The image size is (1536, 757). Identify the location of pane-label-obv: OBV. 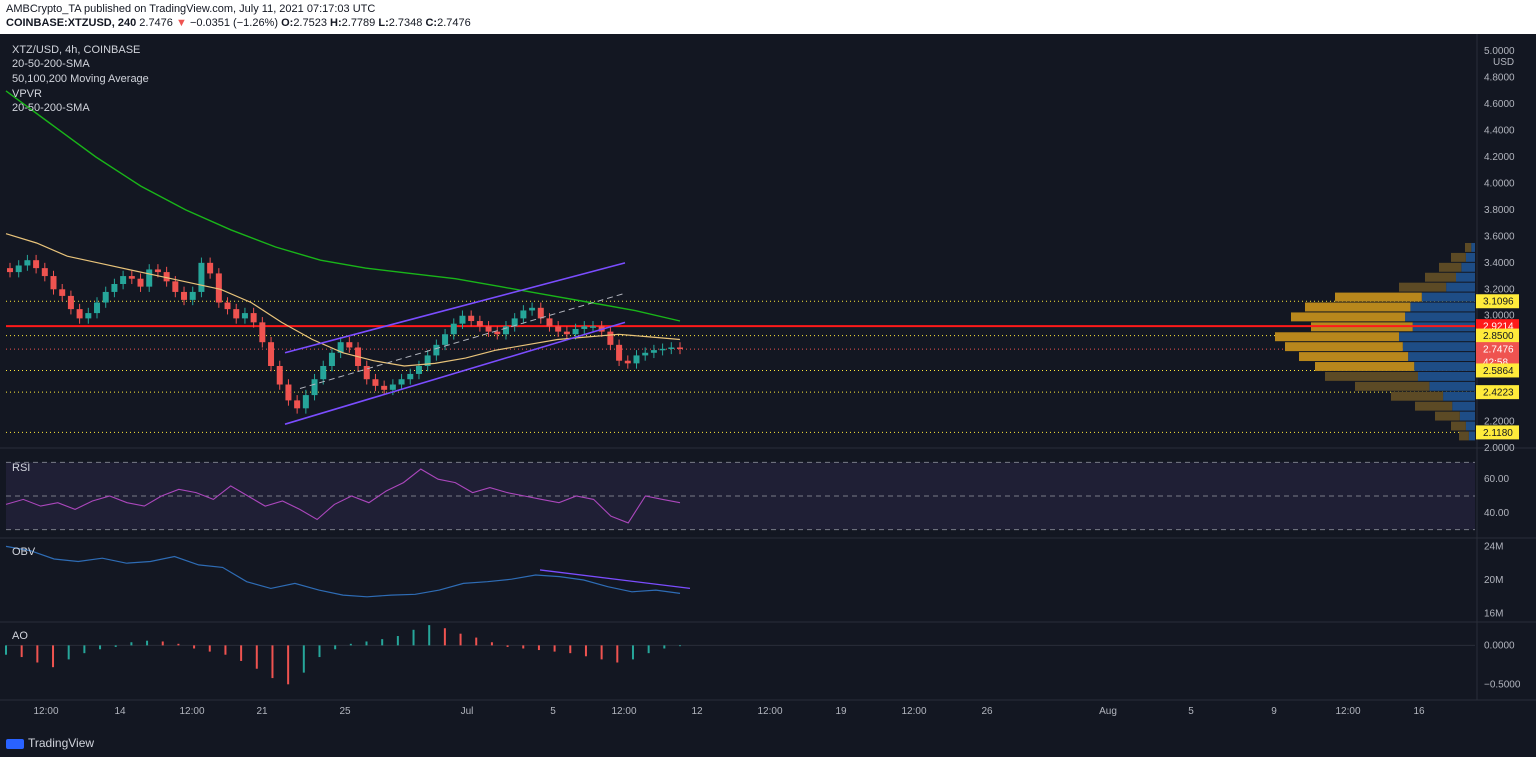
(24, 552).